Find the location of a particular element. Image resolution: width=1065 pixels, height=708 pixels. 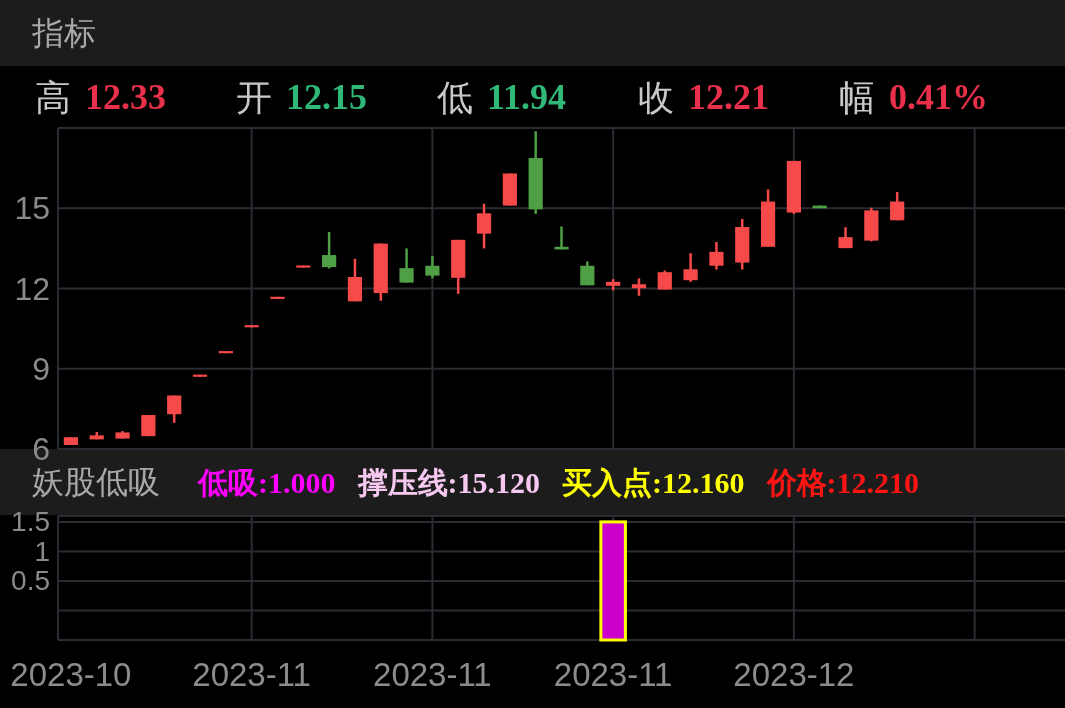

y-tick-label: 6 is located at coordinates (41, 449).